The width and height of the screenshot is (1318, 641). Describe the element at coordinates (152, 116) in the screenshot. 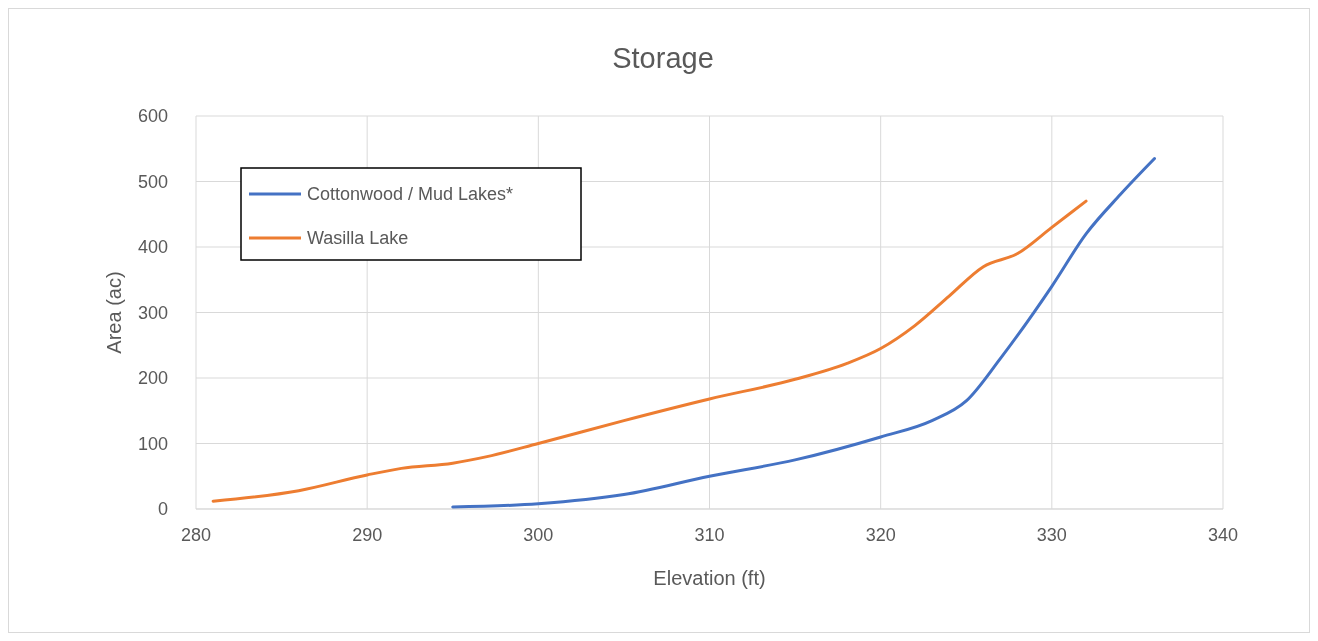

I see `y-tick-label: 600` at that location.